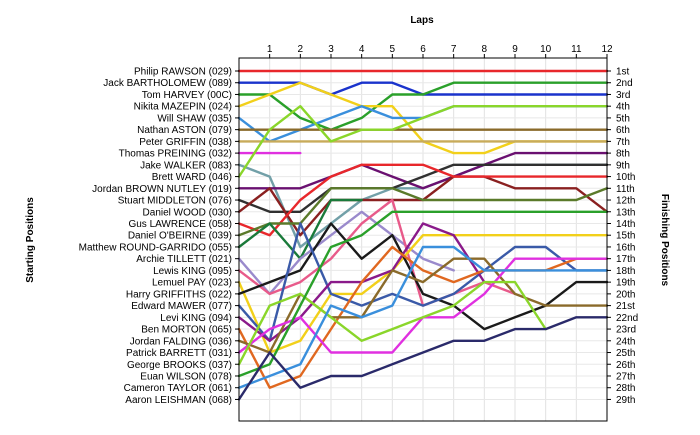  Describe the element at coordinates (187, 212) in the screenshot. I see `start-position-label: Daniel WOOD (030)` at that location.